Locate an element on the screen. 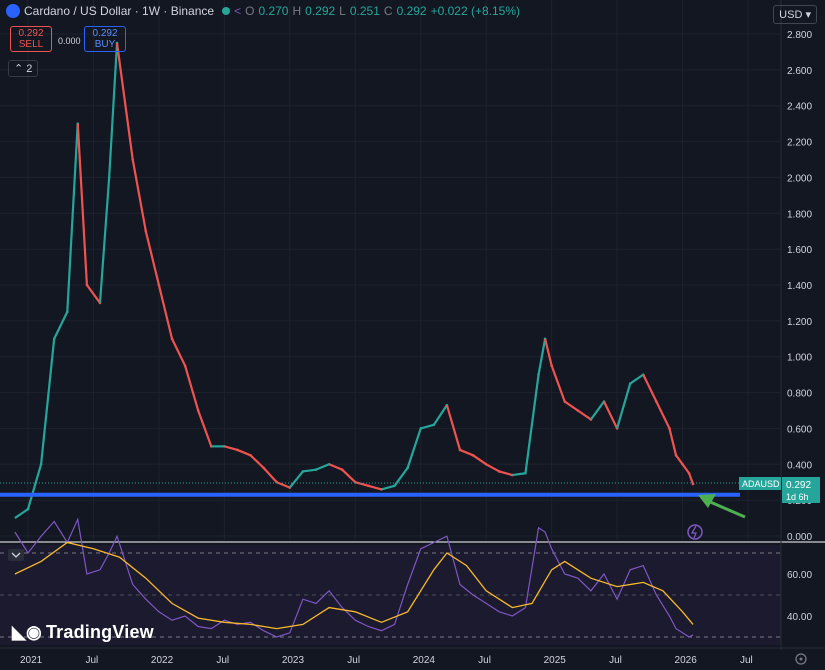 Image resolution: width=825 pixels, height=670 pixels. high-value: 0.292 is located at coordinates (320, 11).